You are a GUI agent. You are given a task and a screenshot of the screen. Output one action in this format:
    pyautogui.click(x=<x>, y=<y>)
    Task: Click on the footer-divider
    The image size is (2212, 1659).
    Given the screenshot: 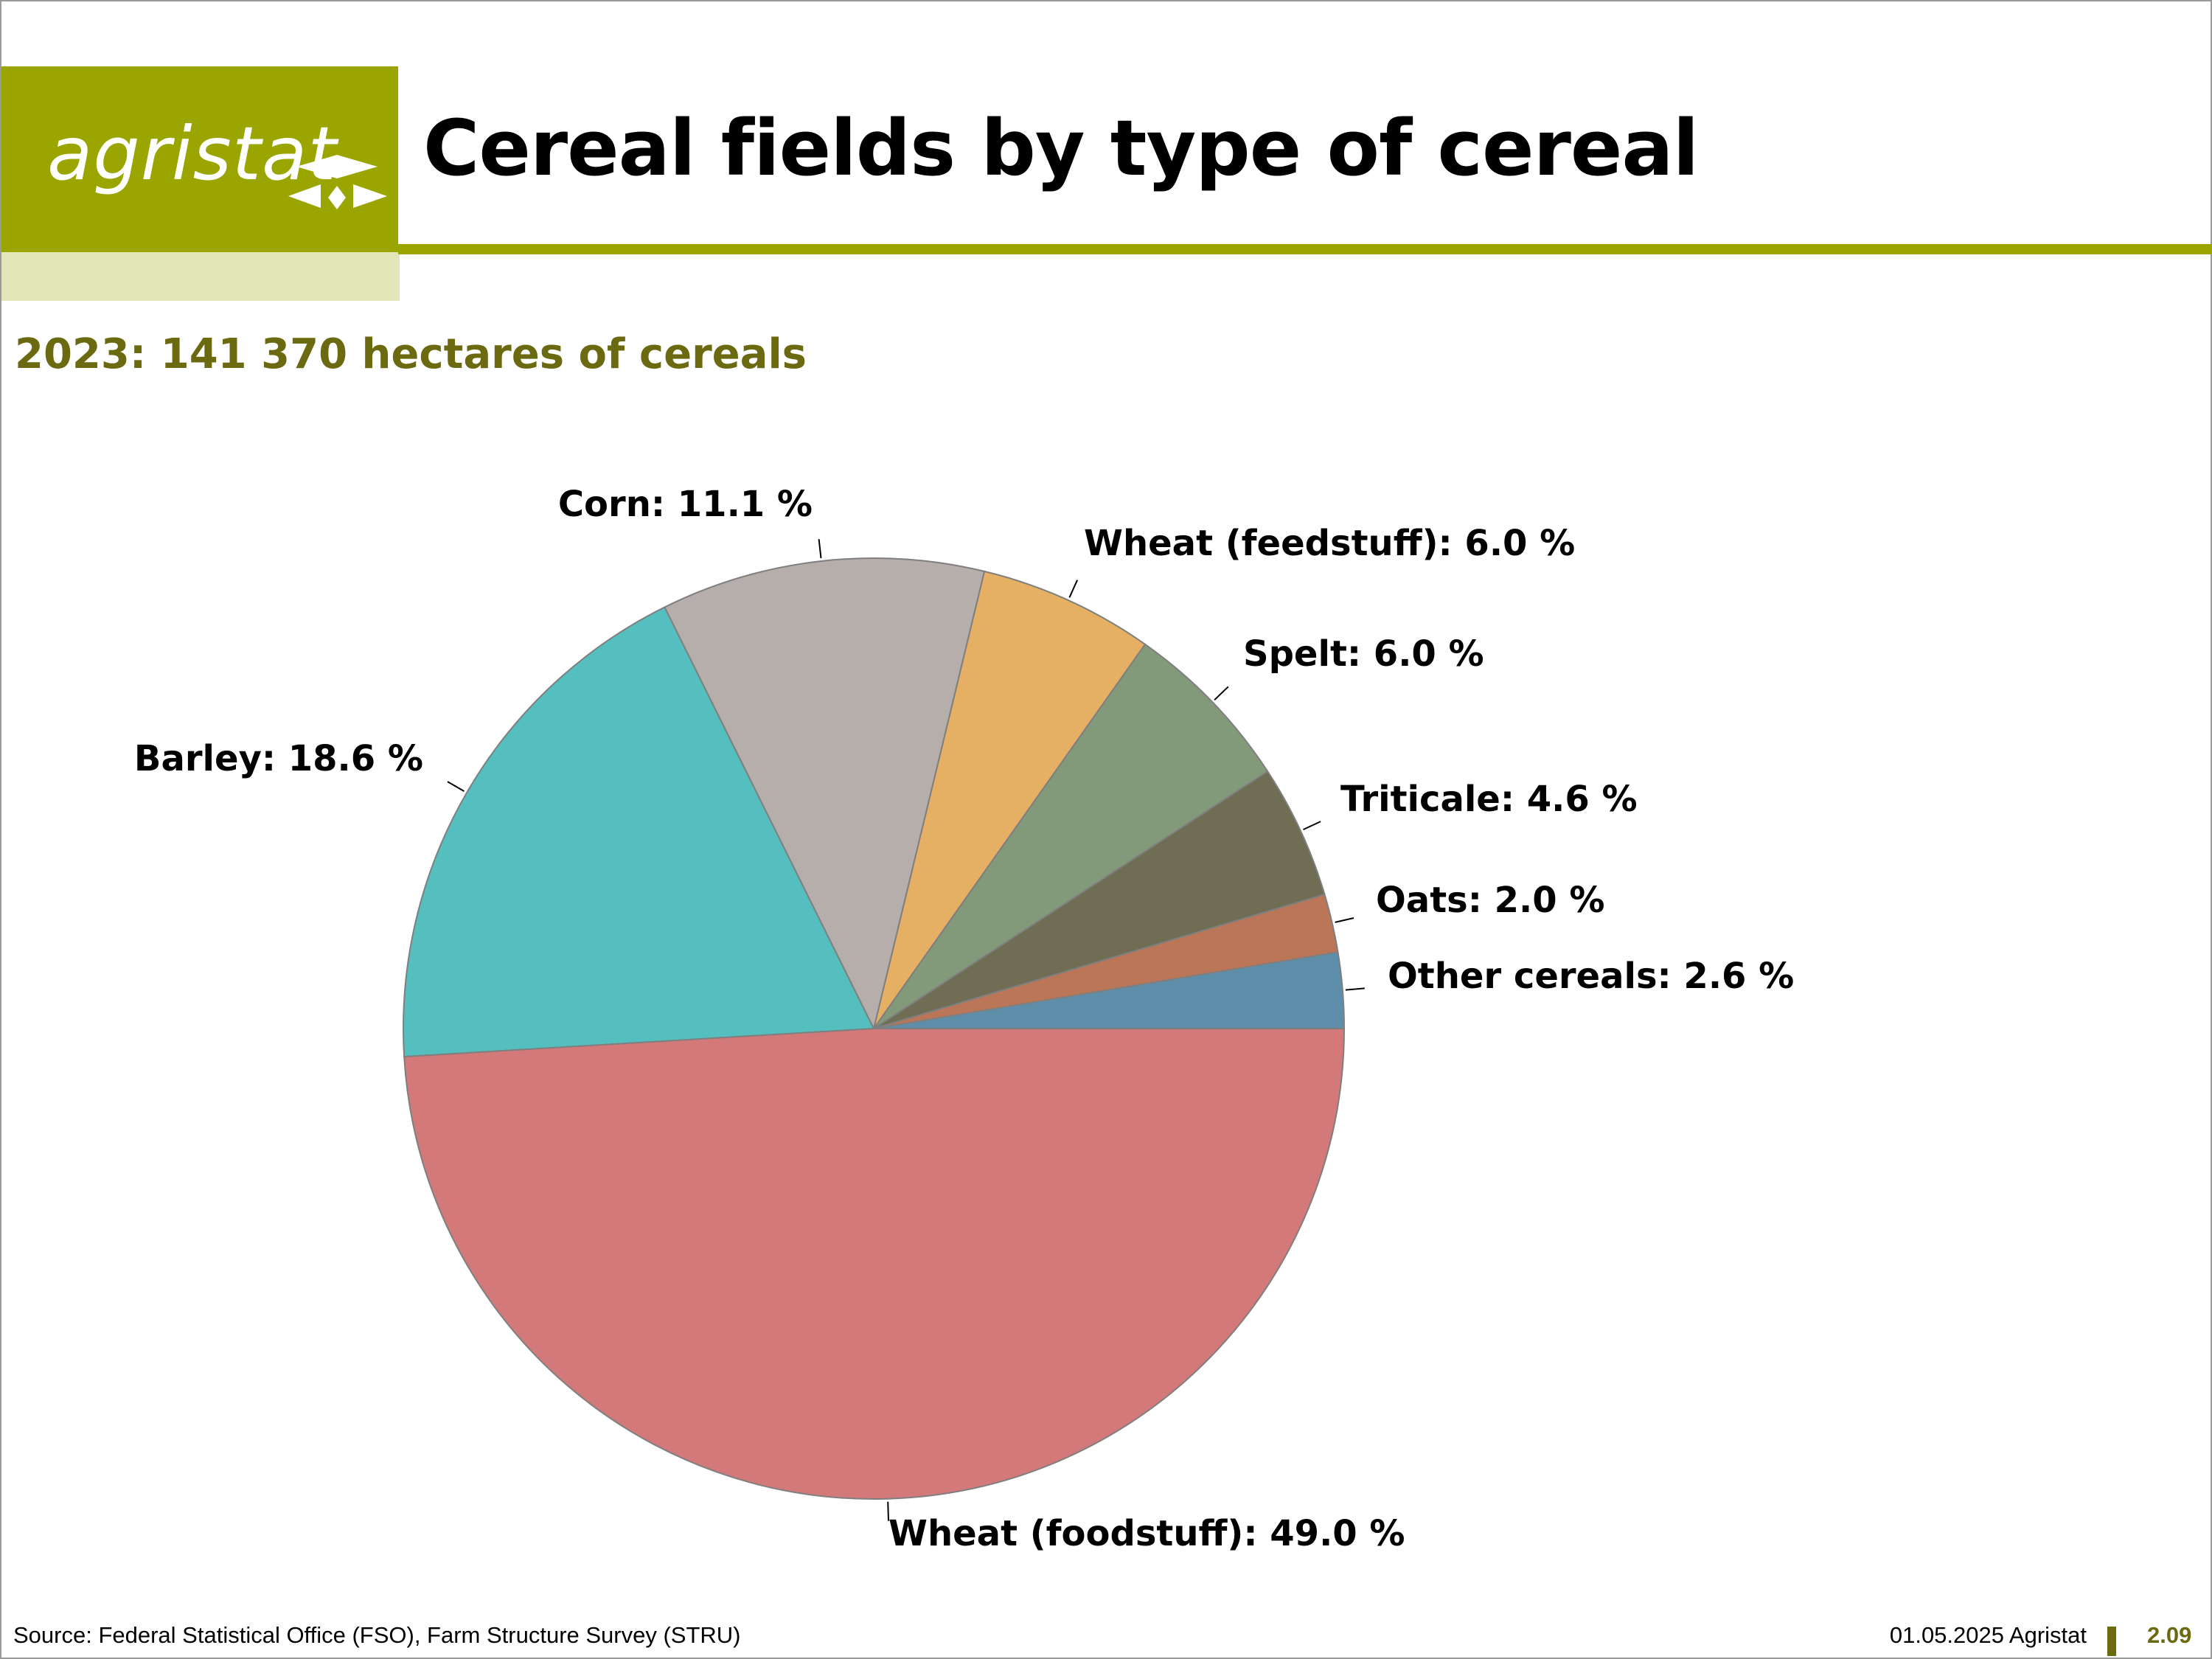 What is the action you would take?
    pyautogui.click(x=2111, y=1641)
    